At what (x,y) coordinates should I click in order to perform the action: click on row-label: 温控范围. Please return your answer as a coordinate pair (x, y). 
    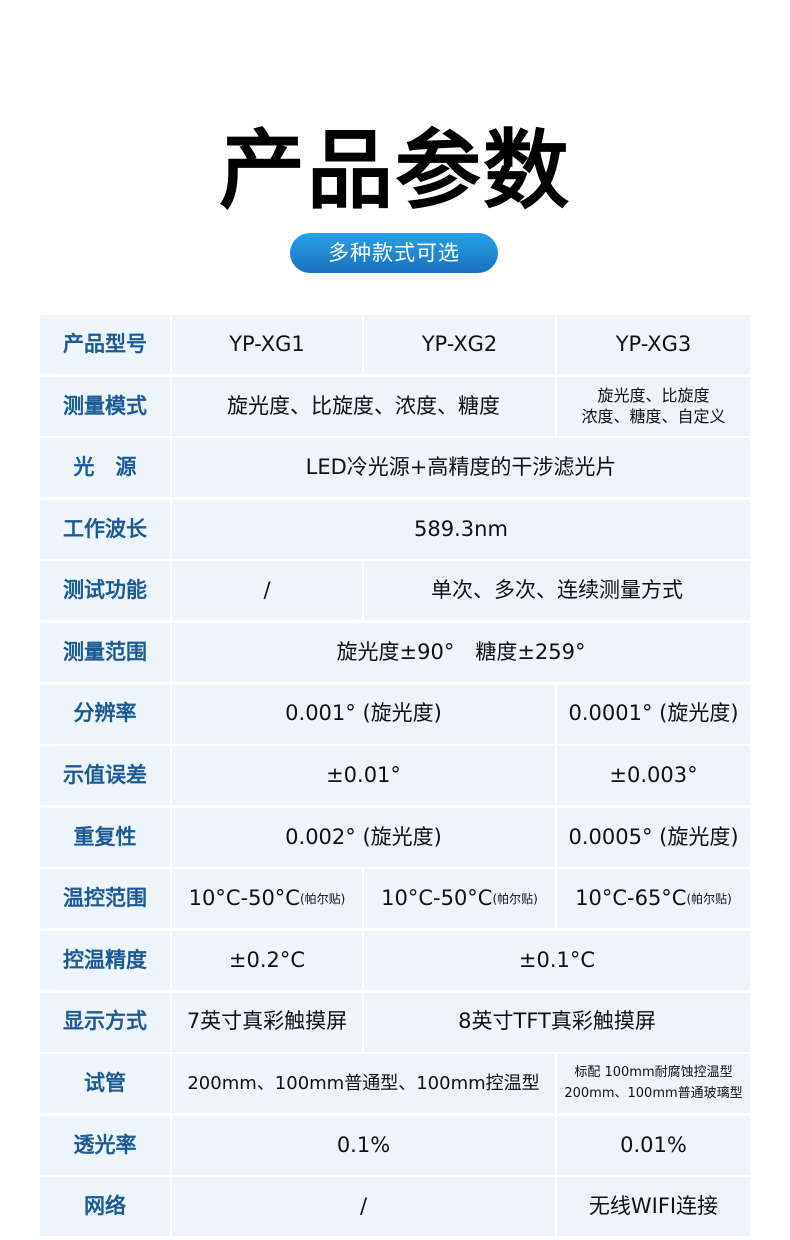
    Looking at the image, I should click on (105, 899).